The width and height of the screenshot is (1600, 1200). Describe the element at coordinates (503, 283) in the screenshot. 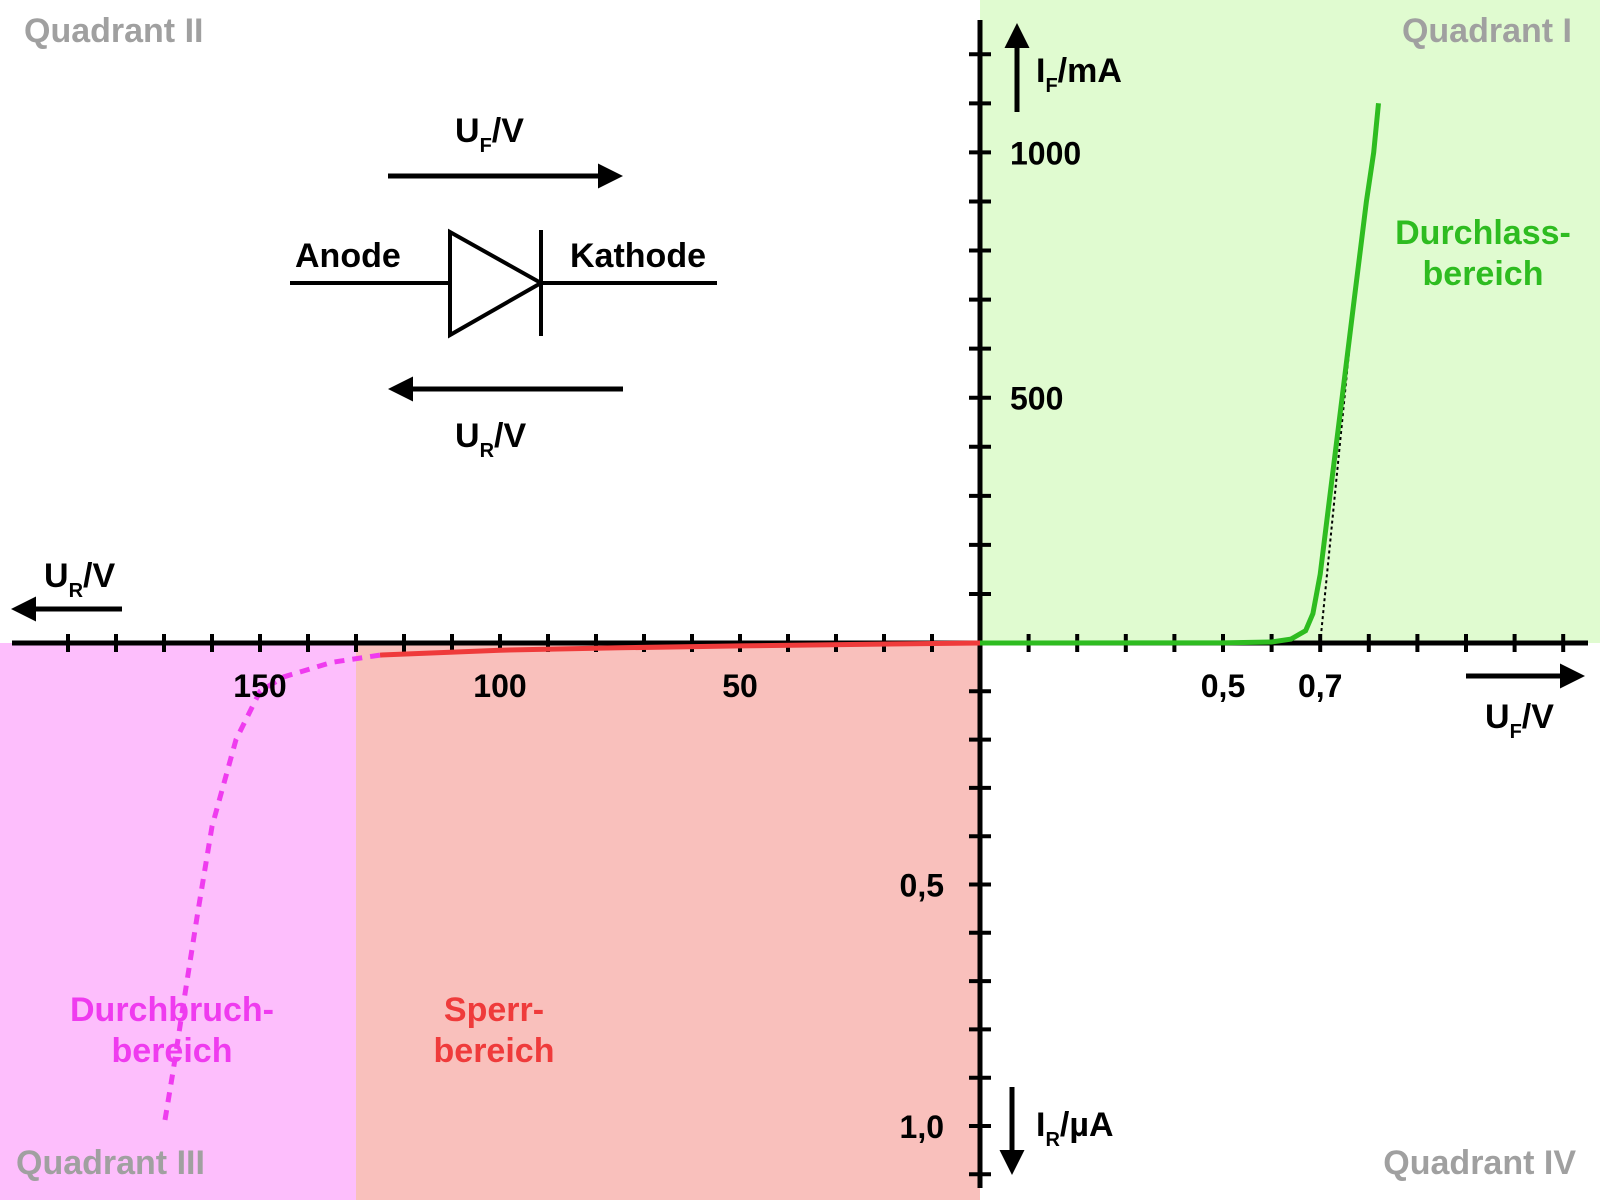

I see `diode-symbol` at that location.